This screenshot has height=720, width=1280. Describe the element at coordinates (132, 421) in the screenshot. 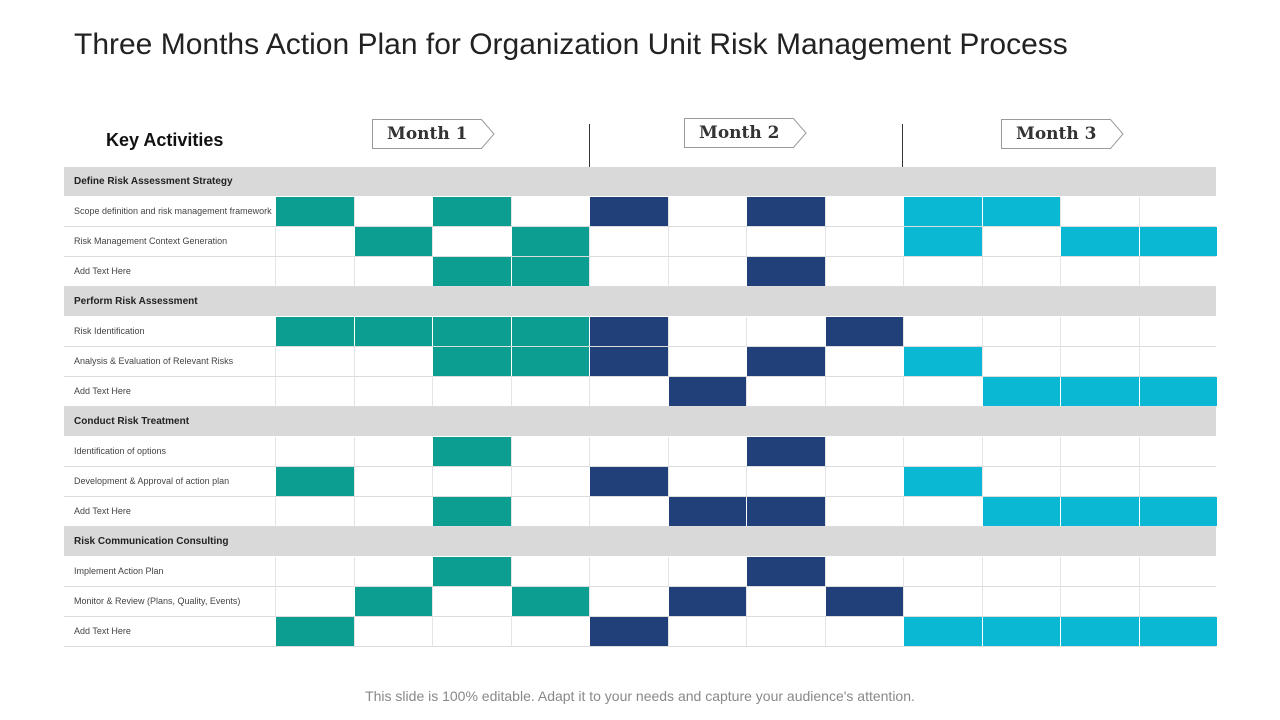

I see `section-title: Conduct Risk Treatment` at that location.